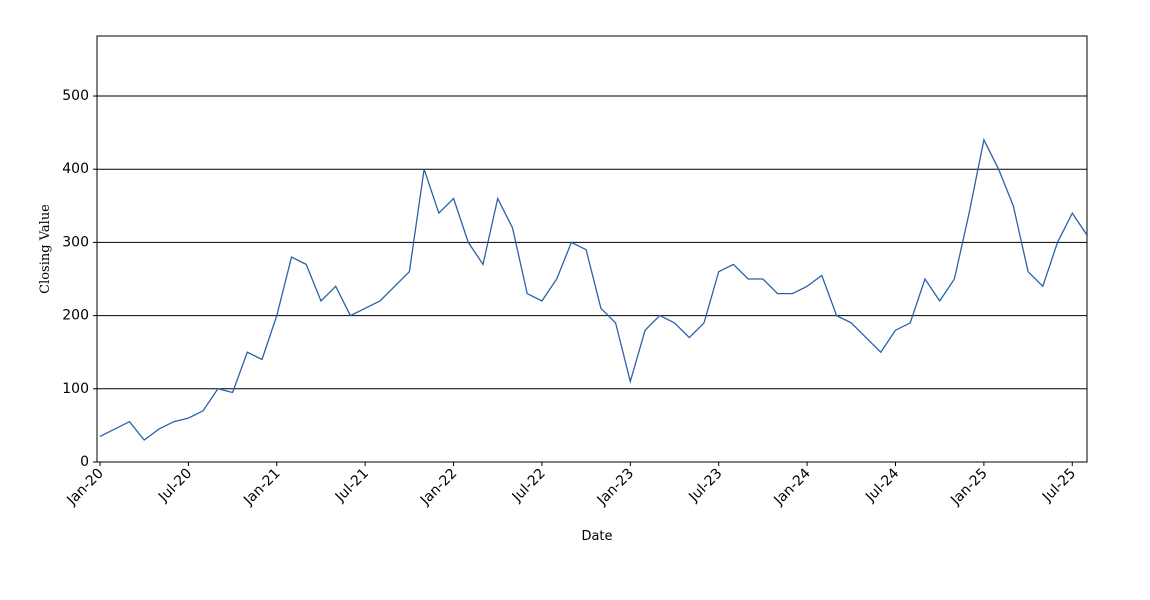 The height and width of the screenshot is (600, 1150). What do you see at coordinates (75, 389) in the screenshot?
I see `y-tick-label: 100` at bounding box center [75, 389].